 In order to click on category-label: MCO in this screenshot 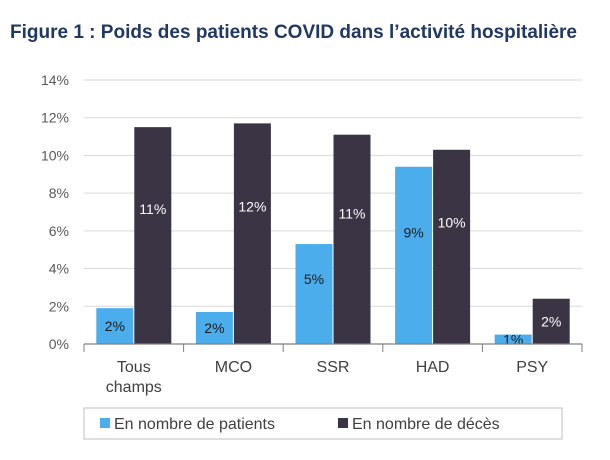, I will do `click(233, 367)`.